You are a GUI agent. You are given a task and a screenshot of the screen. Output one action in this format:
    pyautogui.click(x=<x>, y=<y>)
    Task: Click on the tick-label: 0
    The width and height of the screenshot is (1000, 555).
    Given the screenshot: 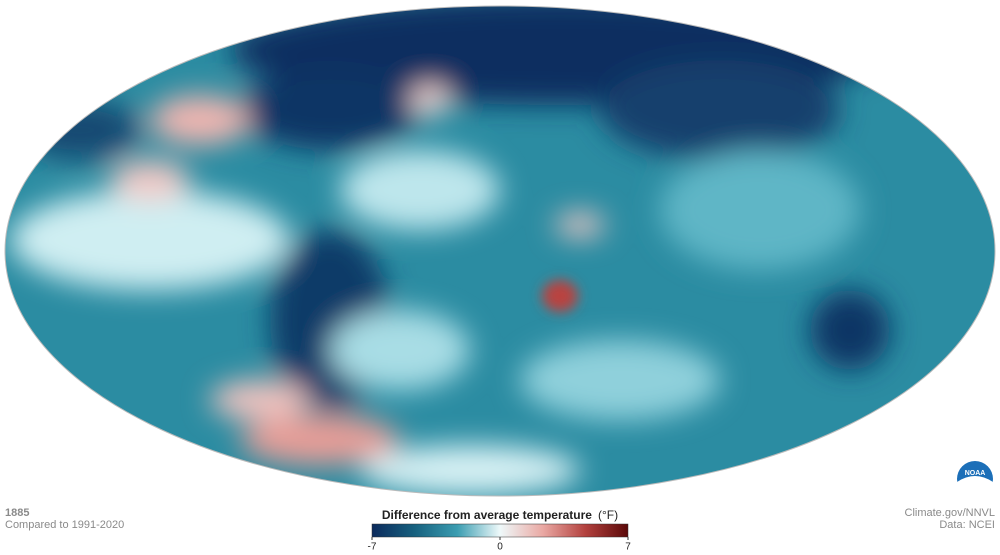 What is the action you would take?
    pyautogui.click(x=500, y=547)
    